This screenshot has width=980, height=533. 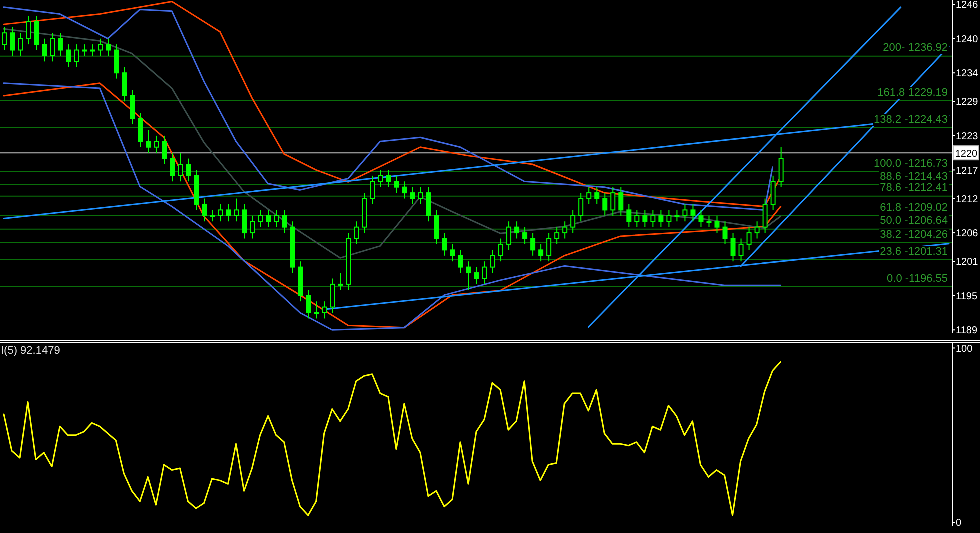 What do you see at coordinates (967, 331) in the screenshot?
I see `y-tick-label: 1189` at bounding box center [967, 331].